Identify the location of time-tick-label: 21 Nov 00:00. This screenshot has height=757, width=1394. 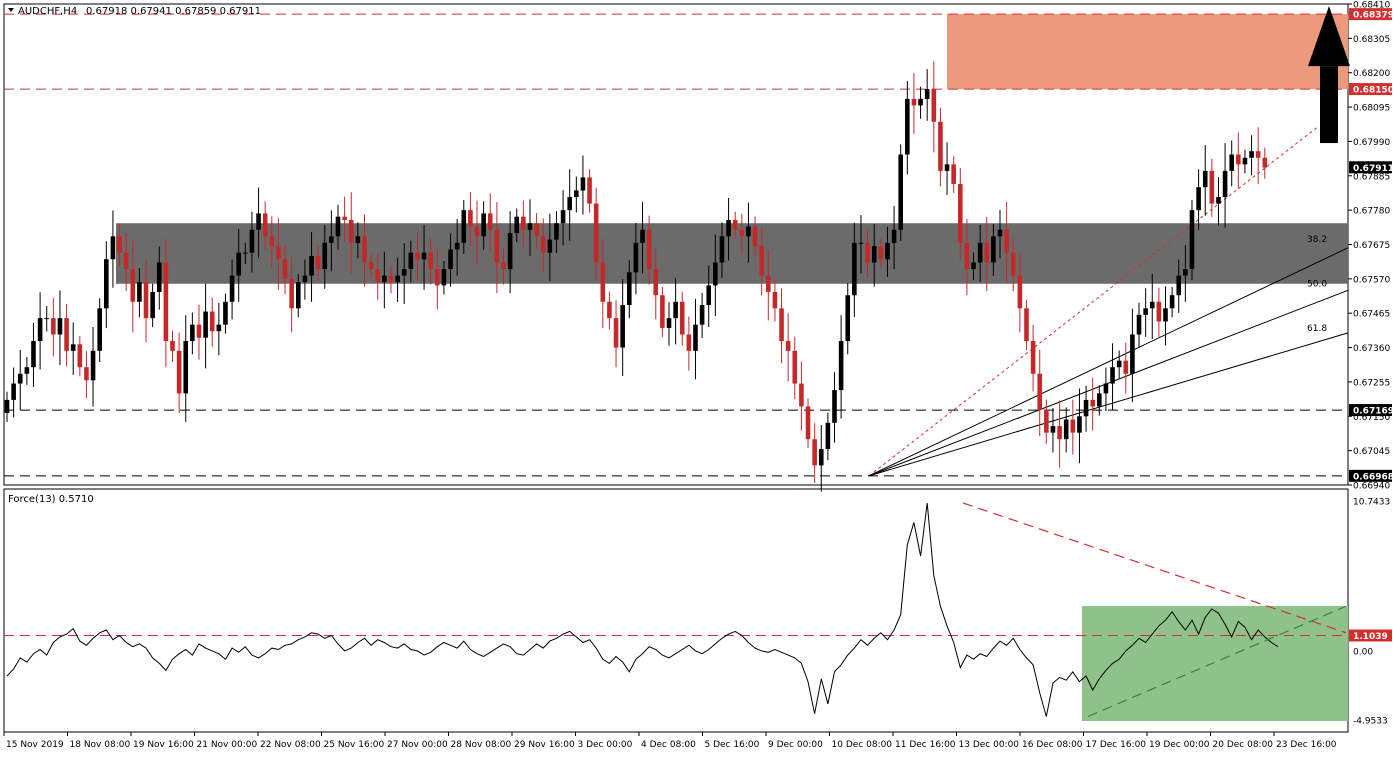
(227, 745).